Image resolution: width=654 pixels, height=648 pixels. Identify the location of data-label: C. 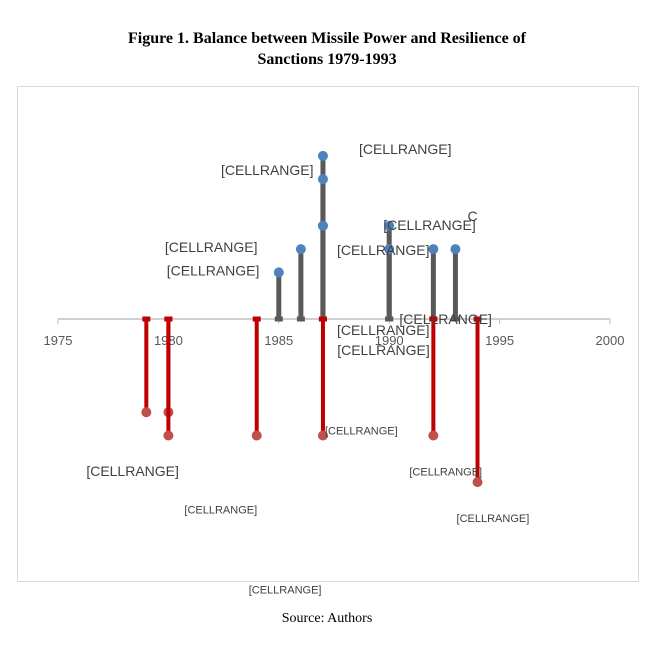
(472, 216).